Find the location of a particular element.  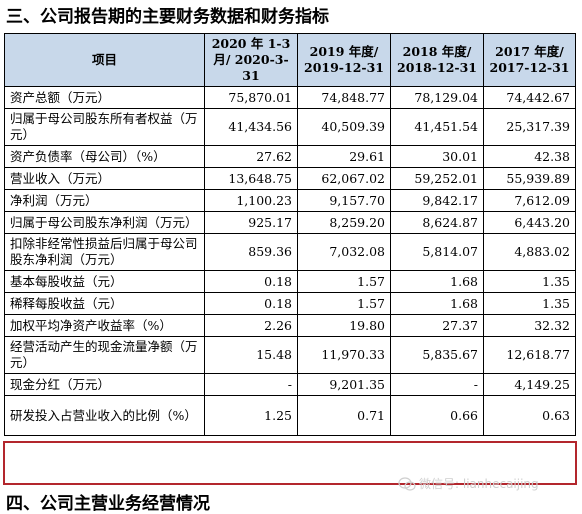

table-row: 基本每股收益（元） 0.18 1.57 1.68 1.35 is located at coordinates (290, 281).